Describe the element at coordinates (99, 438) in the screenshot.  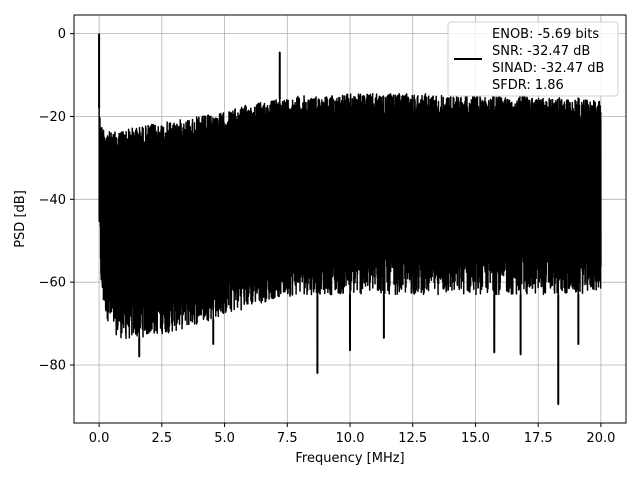
I see `x-tick-label: 0.0` at that location.